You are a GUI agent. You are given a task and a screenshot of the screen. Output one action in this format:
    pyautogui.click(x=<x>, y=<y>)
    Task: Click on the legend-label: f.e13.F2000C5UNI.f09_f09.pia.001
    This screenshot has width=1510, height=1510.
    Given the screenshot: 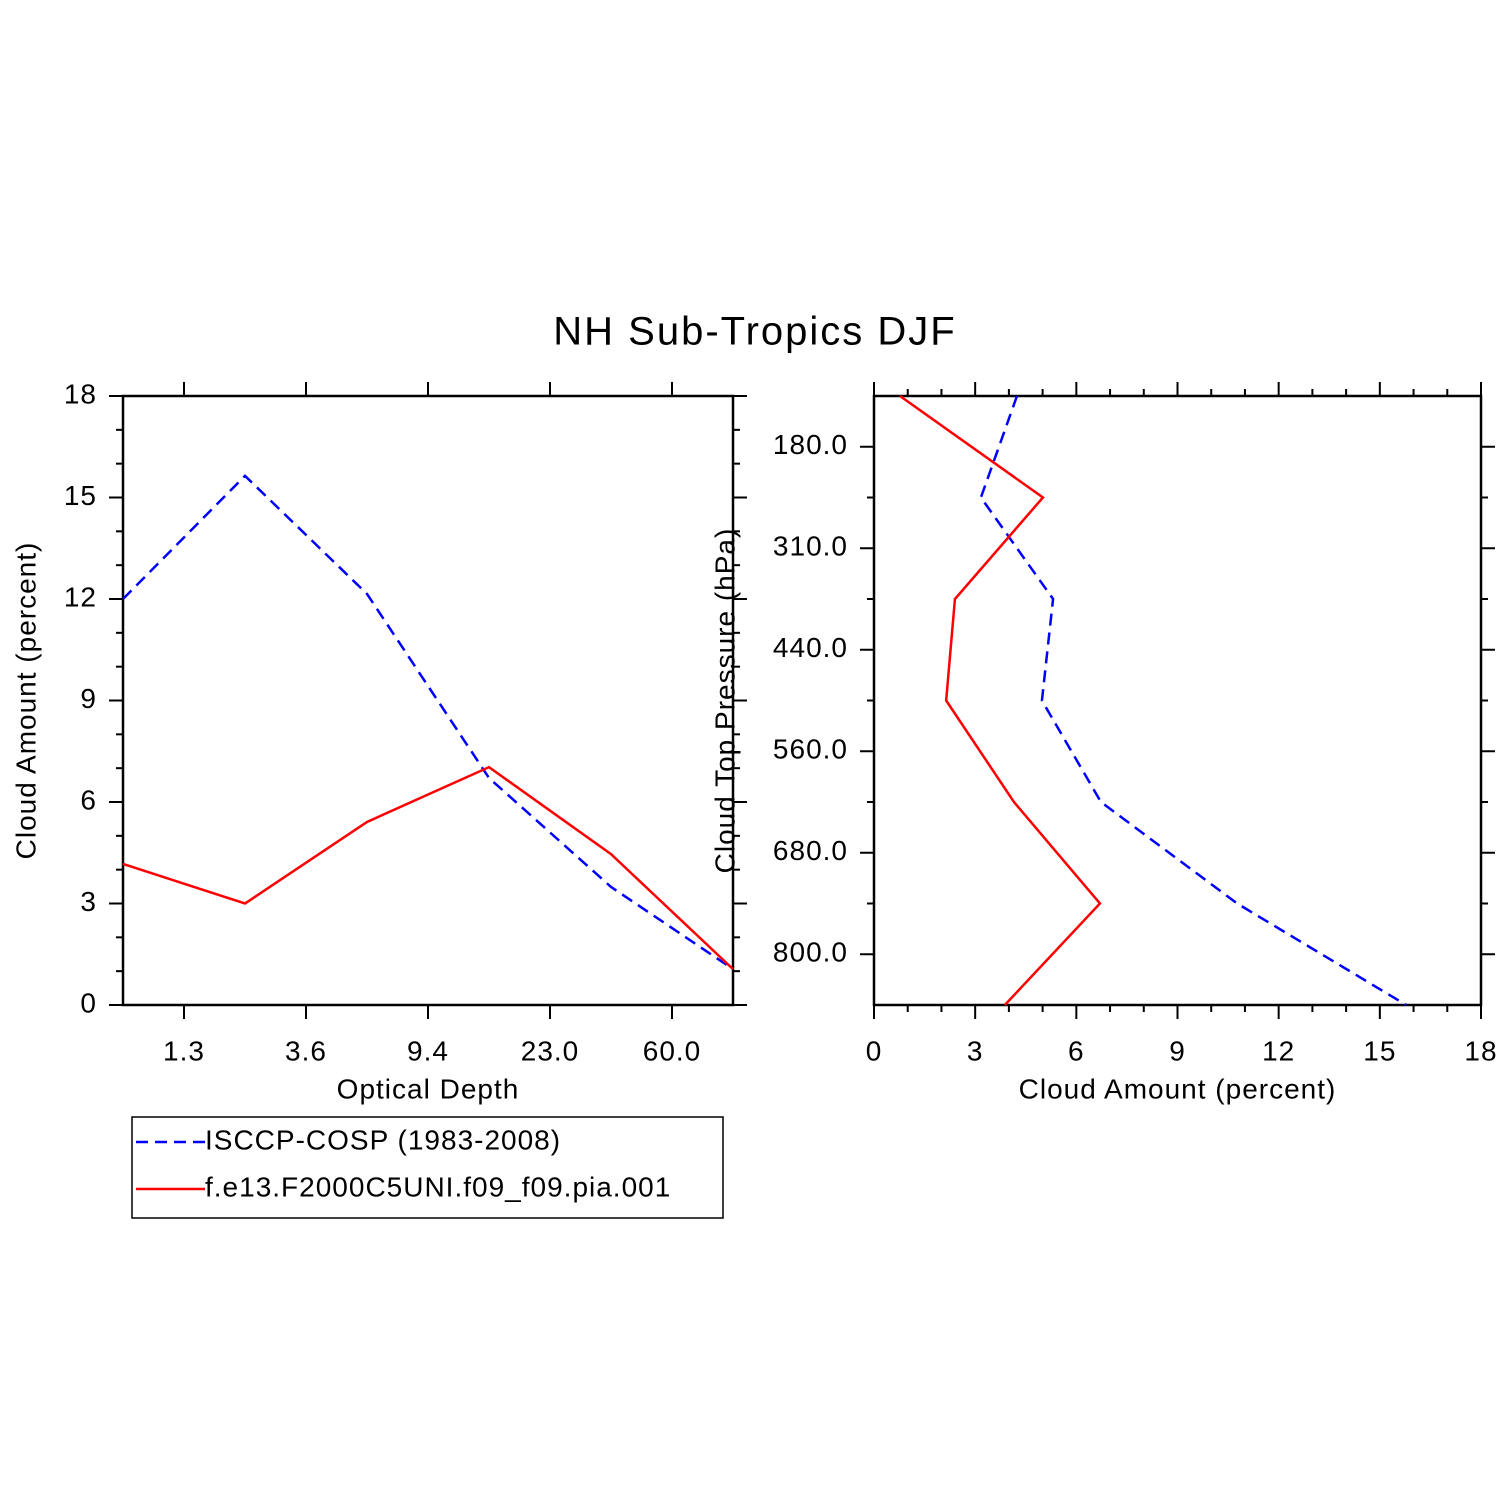 What is the action you would take?
    pyautogui.click(x=438, y=1186)
    